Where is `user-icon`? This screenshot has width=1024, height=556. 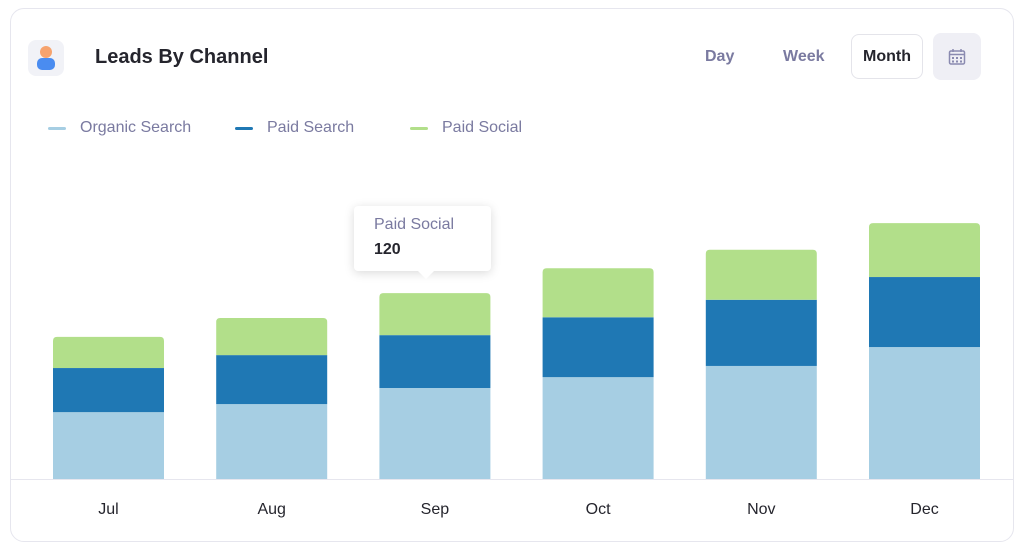 user-icon is located at coordinates (46, 58).